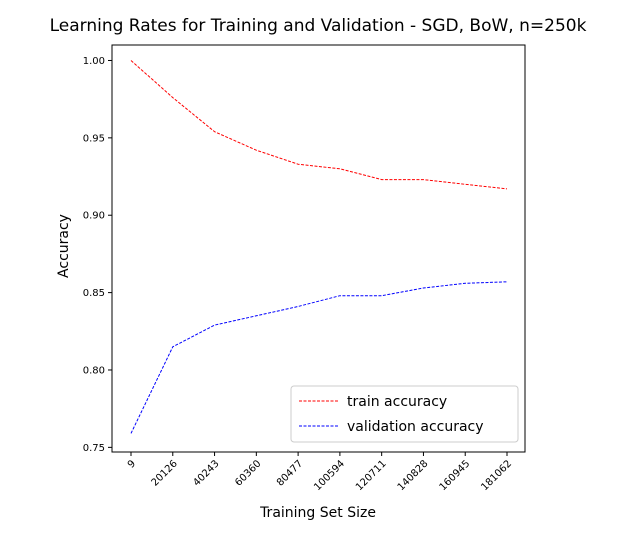 The height and width of the screenshot is (539, 637). What do you see at coordinates (94, 61) in the screenshot?
I see `y-tick-label: 1.00` at bounding box center [94, 61].